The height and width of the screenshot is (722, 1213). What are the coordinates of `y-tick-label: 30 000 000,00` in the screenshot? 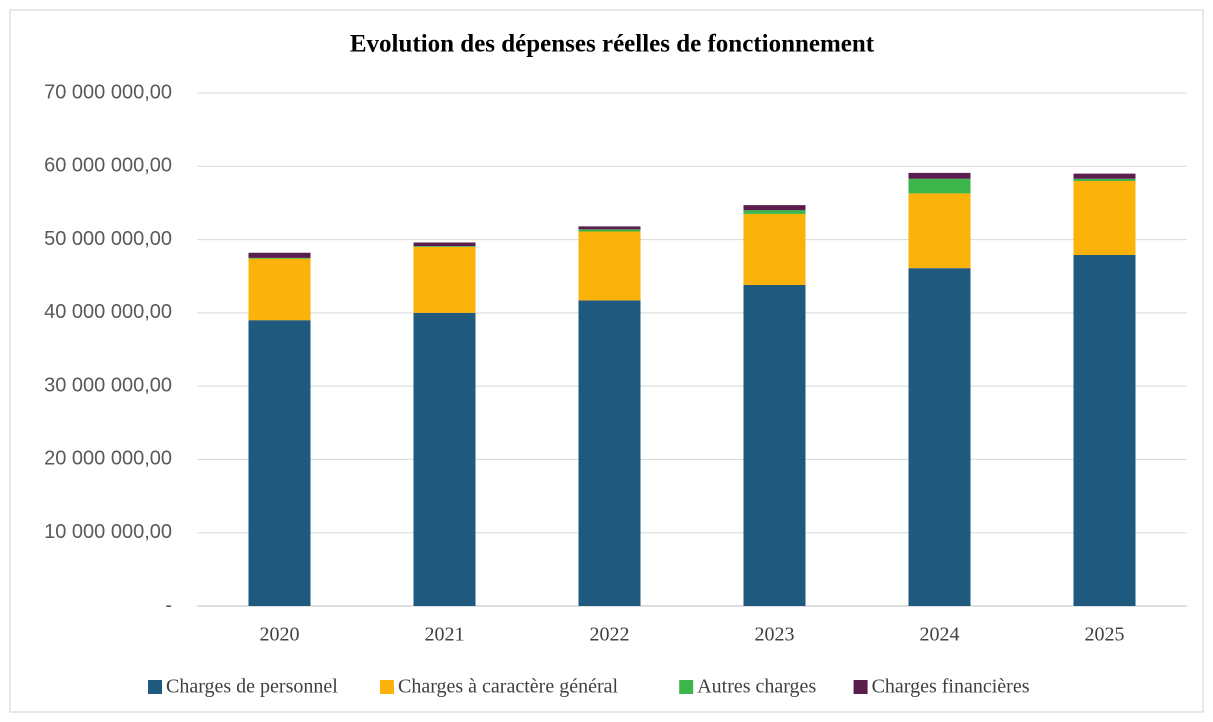 It's located at (108, 385).